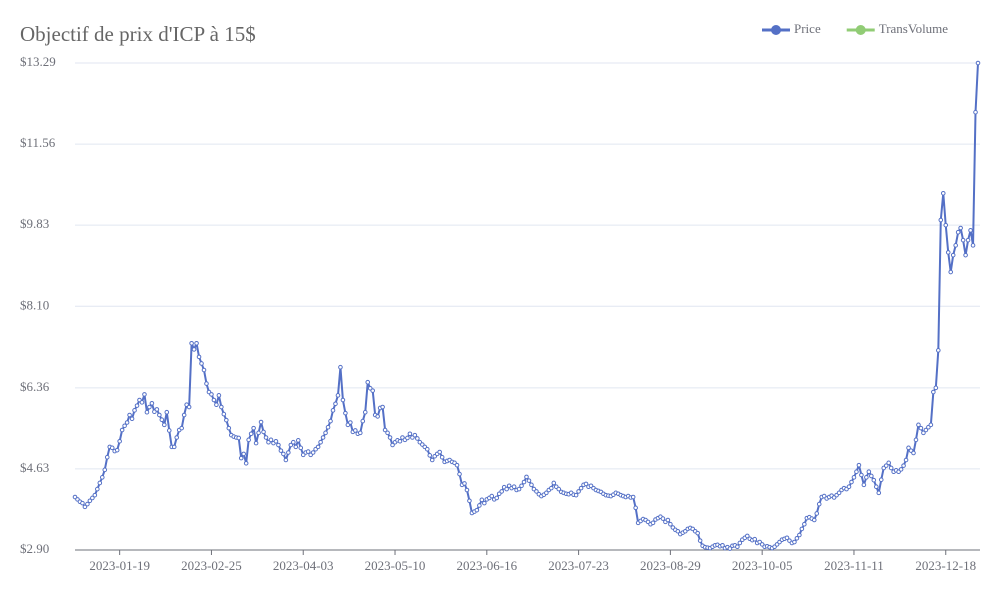  What do you see at coordinates (807, 28) in the screenshot?
I see `legend-label: Price` at bounding box center [807, 28].